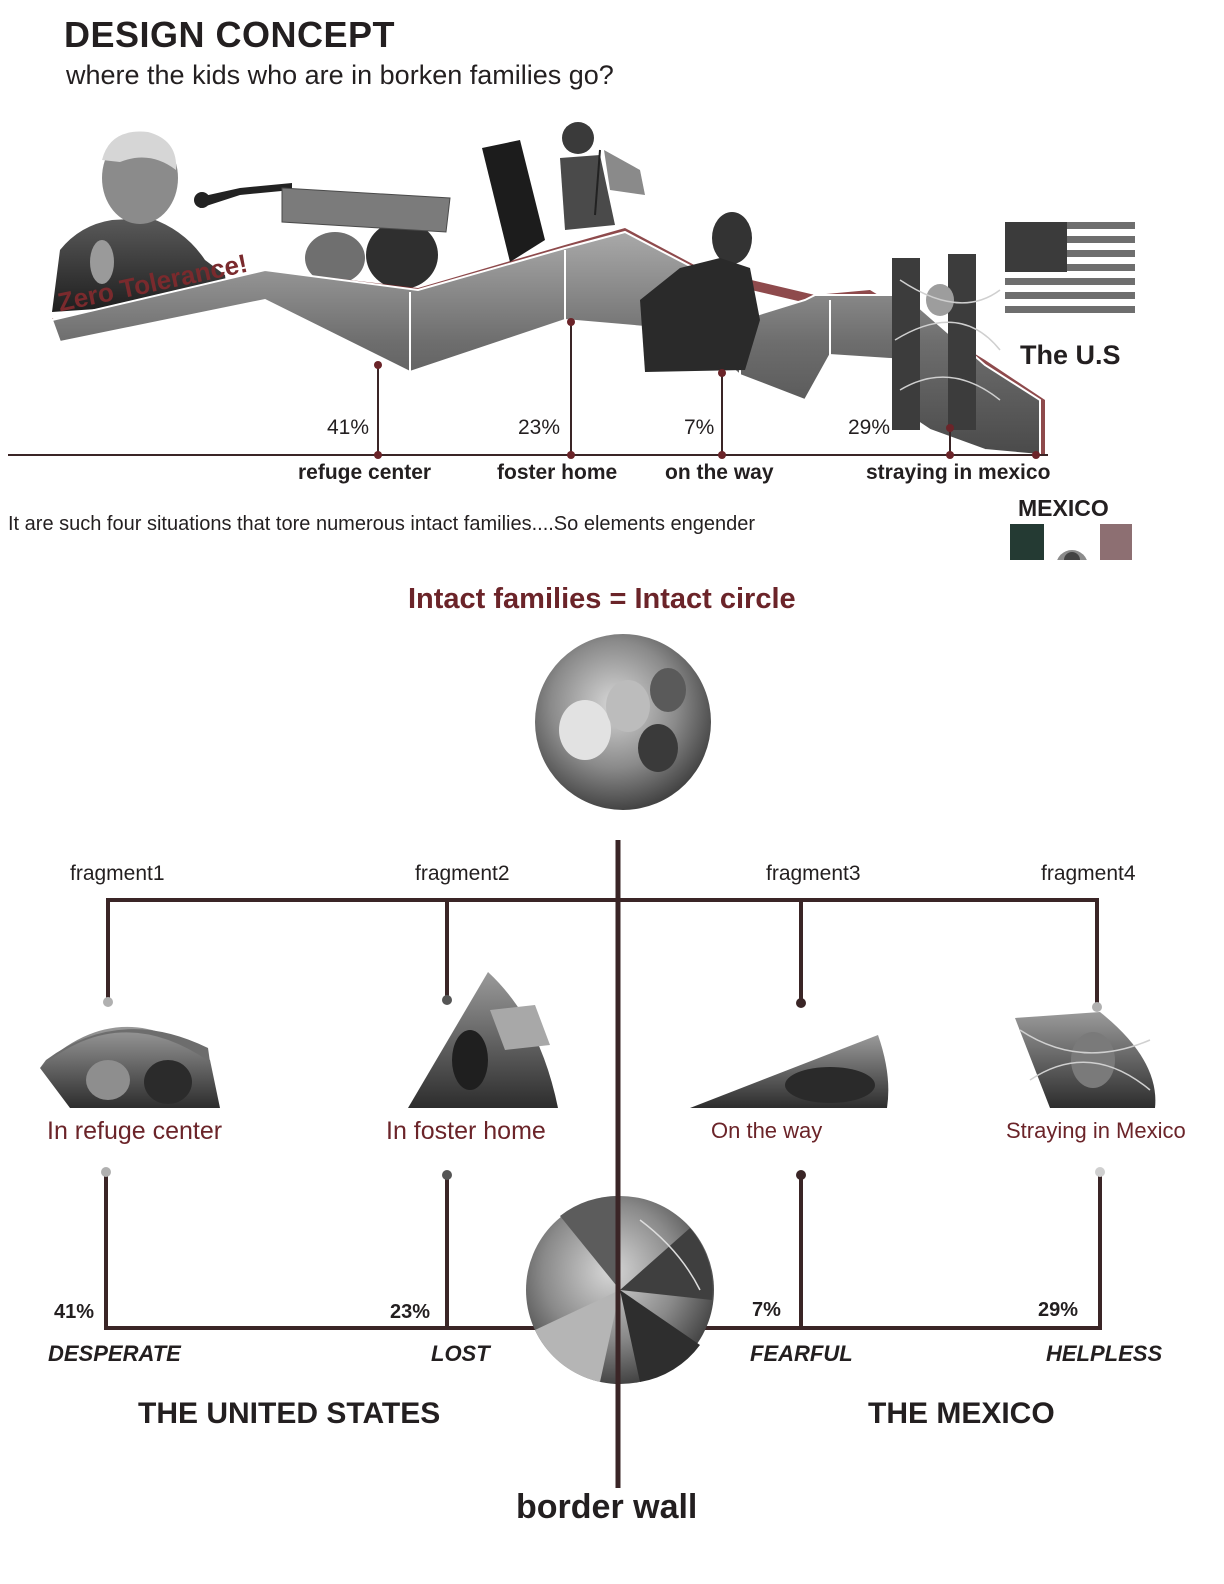 Image resolution: width=1224 pixels, height=1584 pixels. Describe the element at coordinates (1096, 1130) in the screenshot. I see `fragment-label: Straying in Mexico` at that location.